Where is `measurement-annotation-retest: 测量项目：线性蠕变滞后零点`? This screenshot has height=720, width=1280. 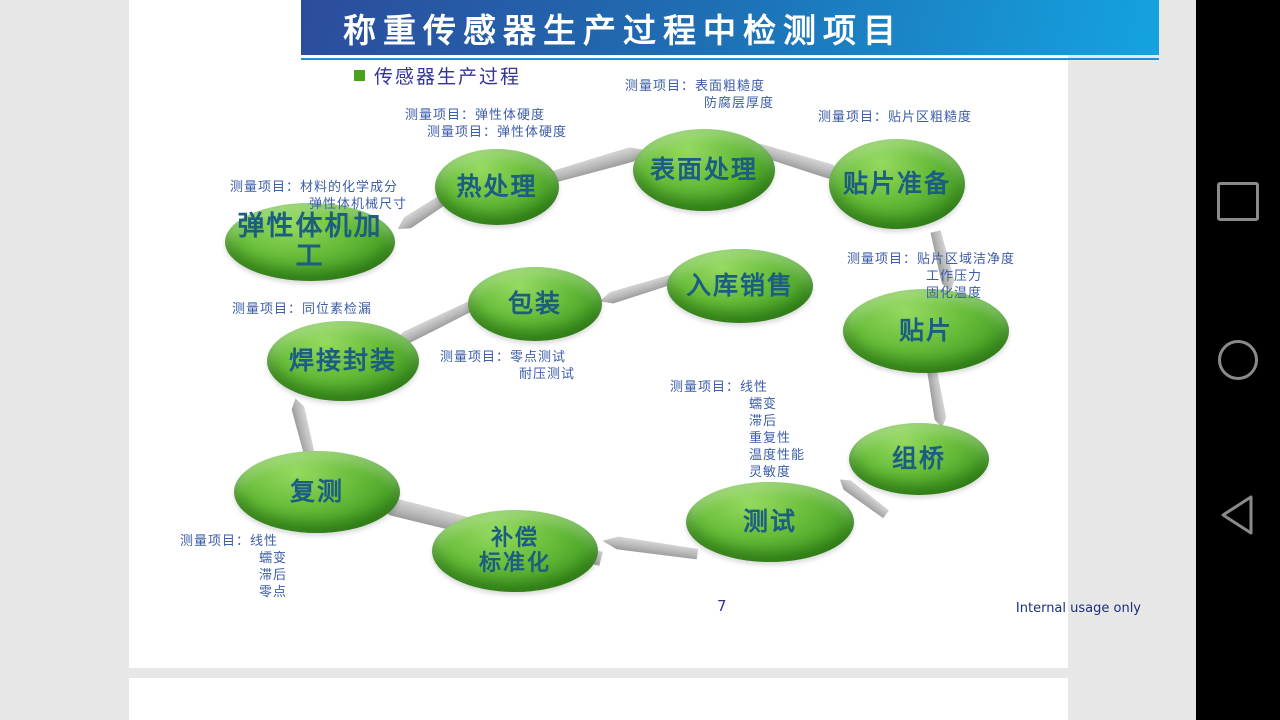 measurement-annotation-retest: 测量项目：线性蠕变滞后零点 is located at coordinates (233, 567).